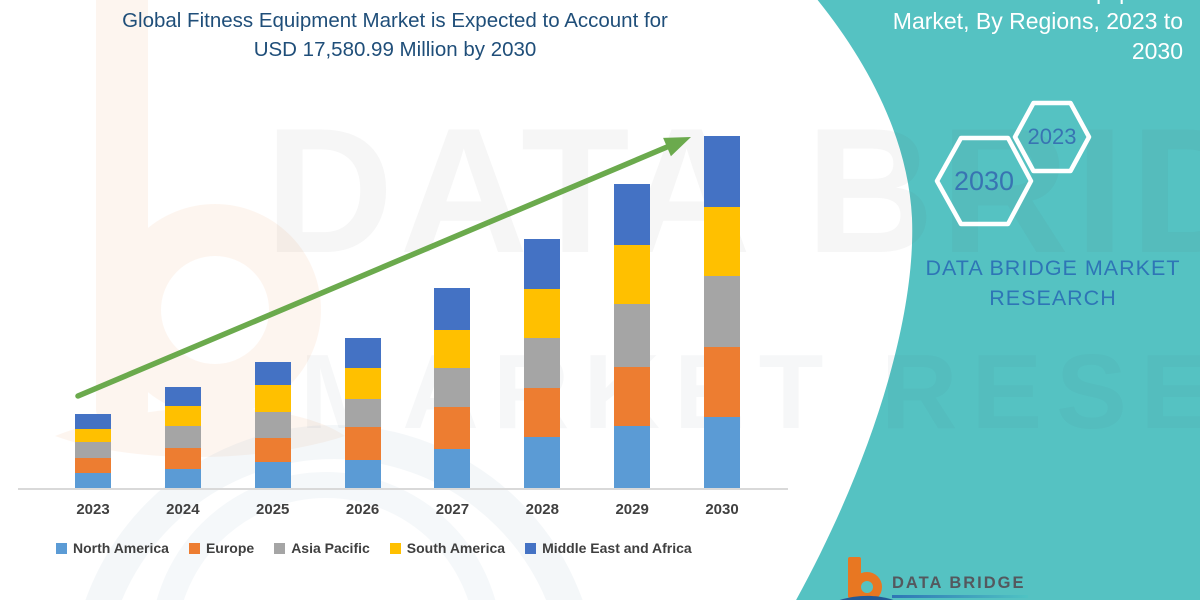  Describe the element at coordinates (395, 49) in the screenshot. I see `page-title-line-2: USD 17,580.99 Million by 2030` at that location.